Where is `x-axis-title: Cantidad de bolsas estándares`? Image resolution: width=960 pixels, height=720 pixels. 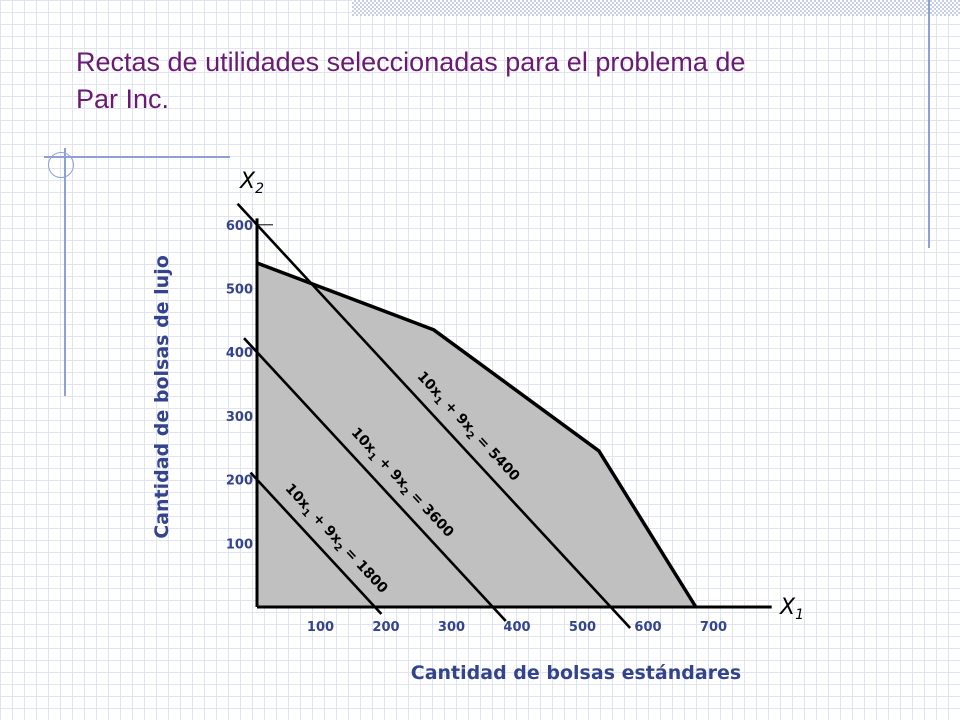 x-axis-title: Cantidad de bolsas estándares is located at coordinates (576, 673).